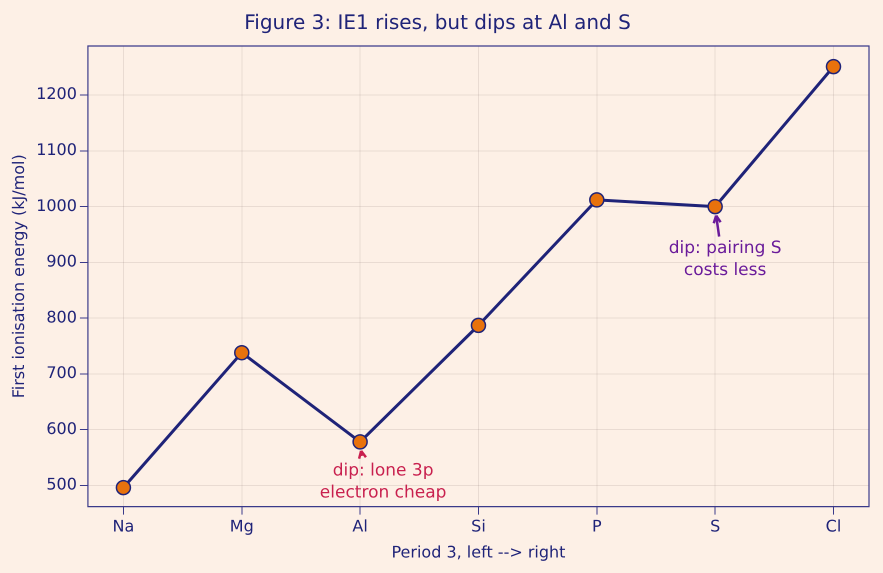 The width and height of the screenshot is (883, 573). I want to click on x-tick-label: Si, so click(478, 526).